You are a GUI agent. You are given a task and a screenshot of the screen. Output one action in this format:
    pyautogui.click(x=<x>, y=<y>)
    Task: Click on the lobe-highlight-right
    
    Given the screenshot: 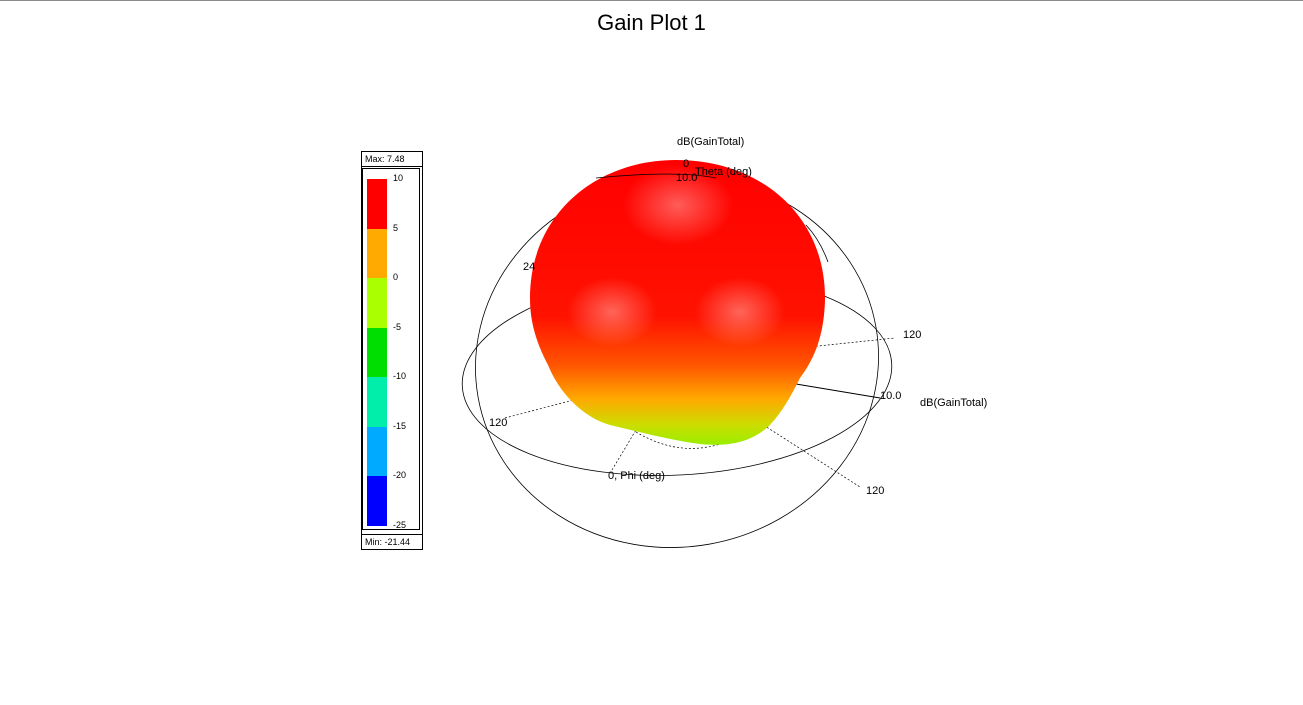 What is the action you would take?
    pyautogui.click(x=740, y=312)
    